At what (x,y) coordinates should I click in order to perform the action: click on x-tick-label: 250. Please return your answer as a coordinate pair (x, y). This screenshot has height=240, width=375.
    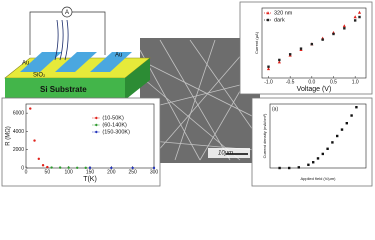
    Looking at the image, I should click on (132, 172).